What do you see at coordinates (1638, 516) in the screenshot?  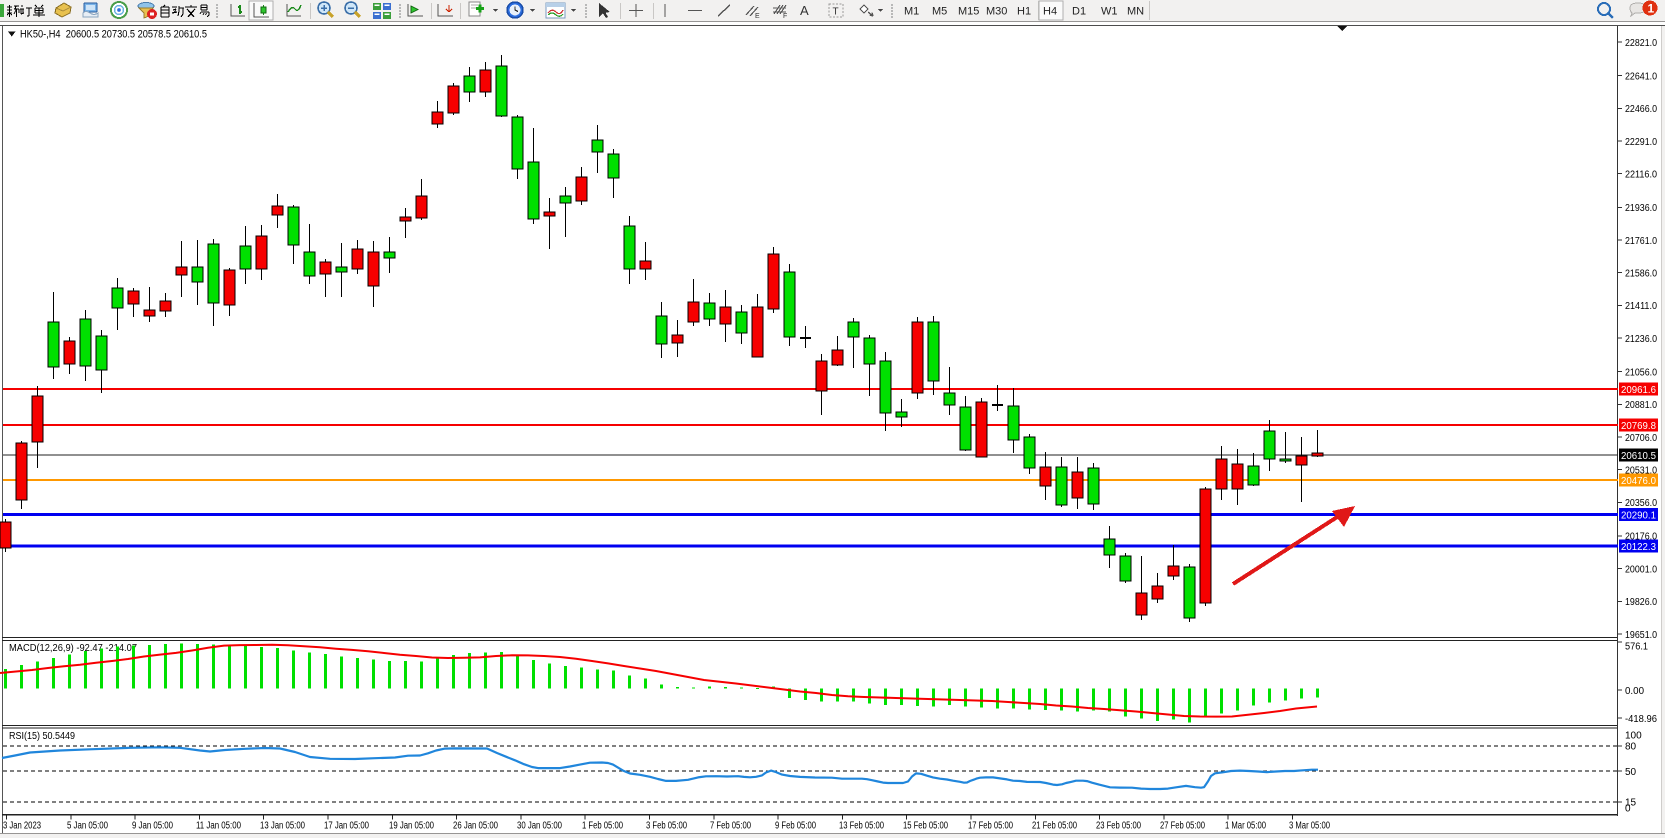 I see `svg-text: 20290.1` at bounding box center [1638, 516].